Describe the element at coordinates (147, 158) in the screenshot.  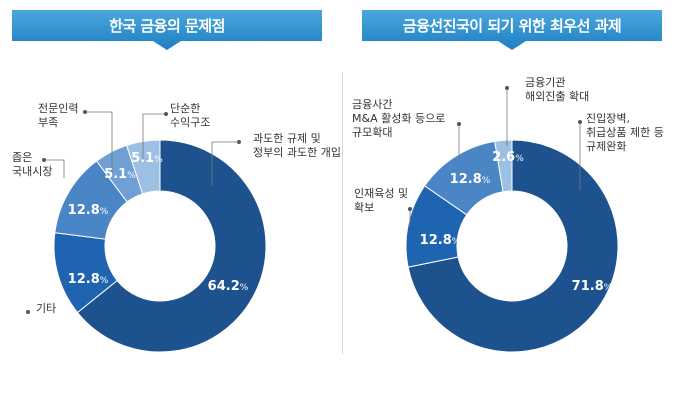
I see `value-label-0-4: 5.1%` at that location.